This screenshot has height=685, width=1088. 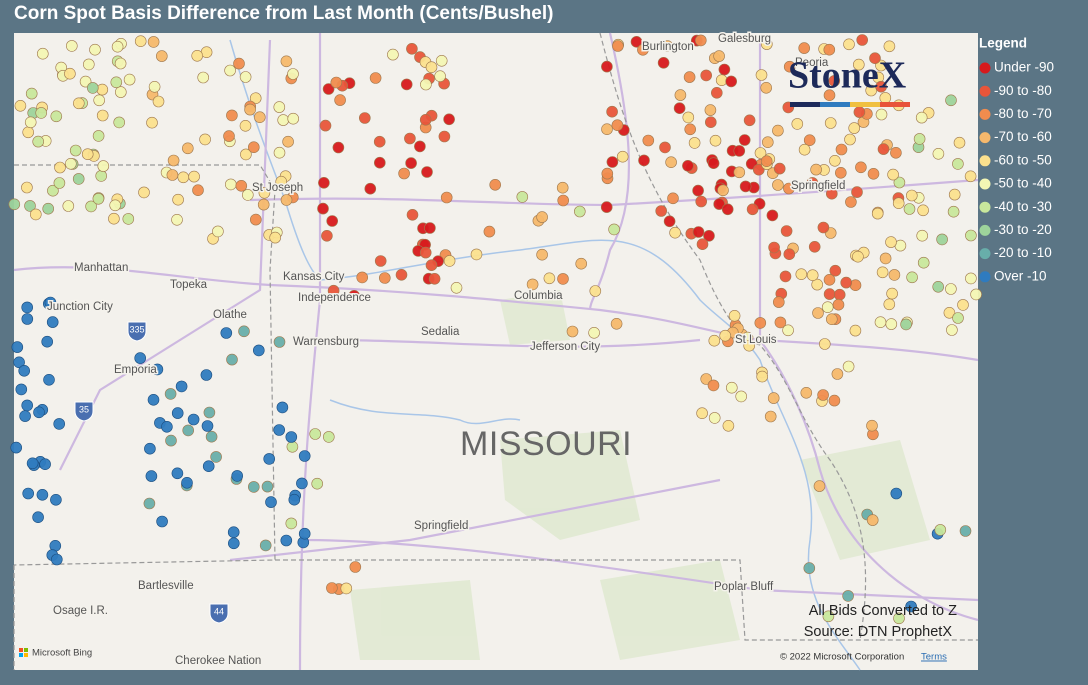 What do you see at coordinates (218, 661) in the screenshot?
I see `city-label: Cherokee Nation` at bounding box center [218, 661].